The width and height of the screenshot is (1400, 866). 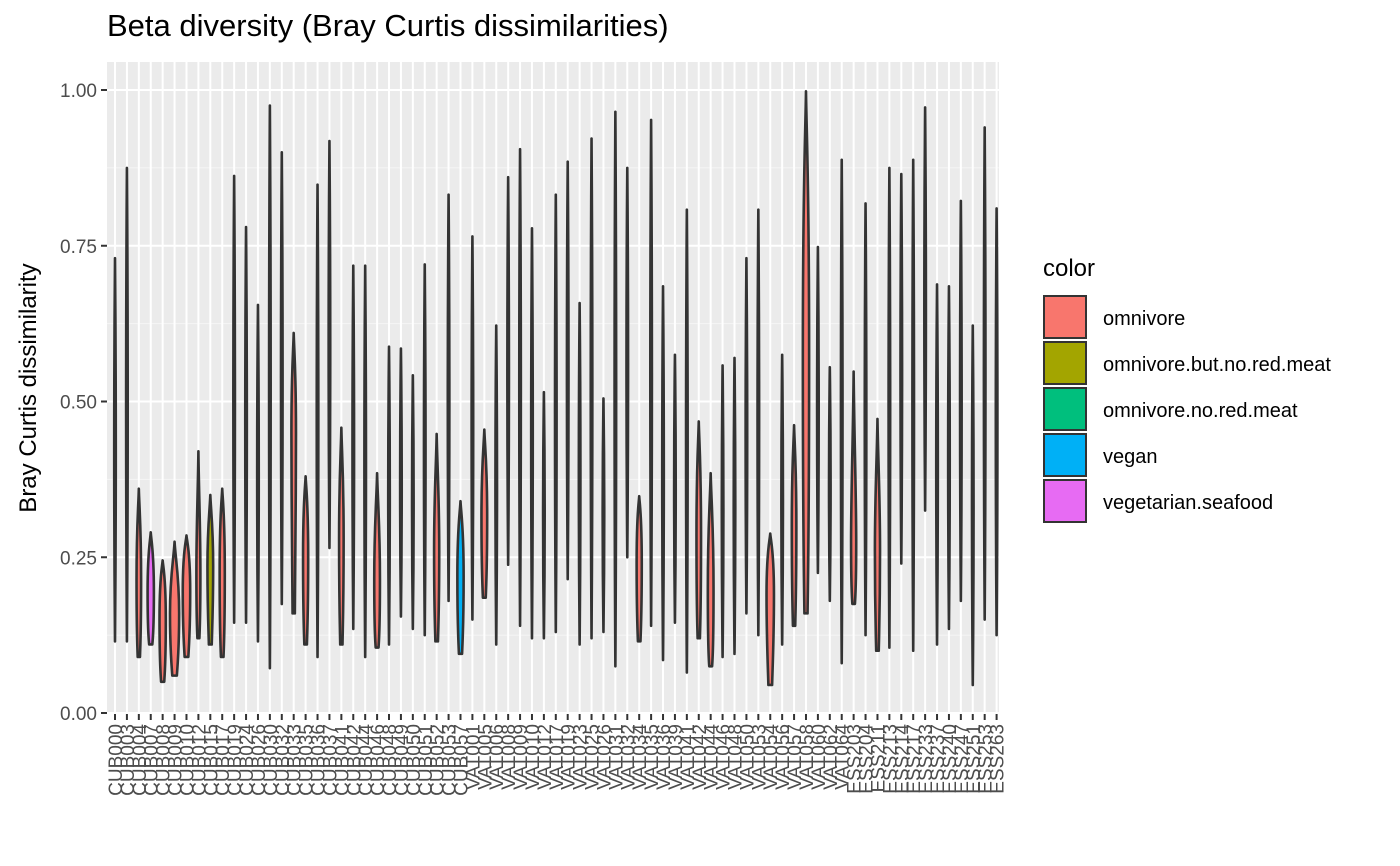 What do you see at coordinates (319, 760) in the screenshot?
I see `x-tick-label: CUB036` at bounding box center [319, 760].